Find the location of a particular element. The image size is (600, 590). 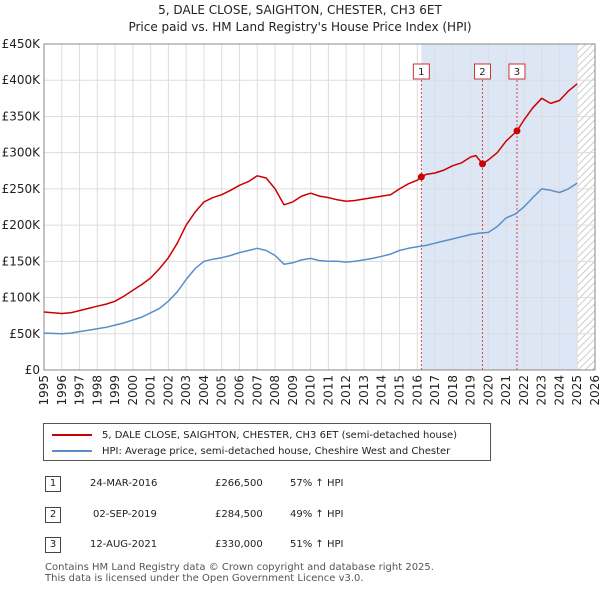

x-tick-label: 2001 is located at coordinates (151, 390).